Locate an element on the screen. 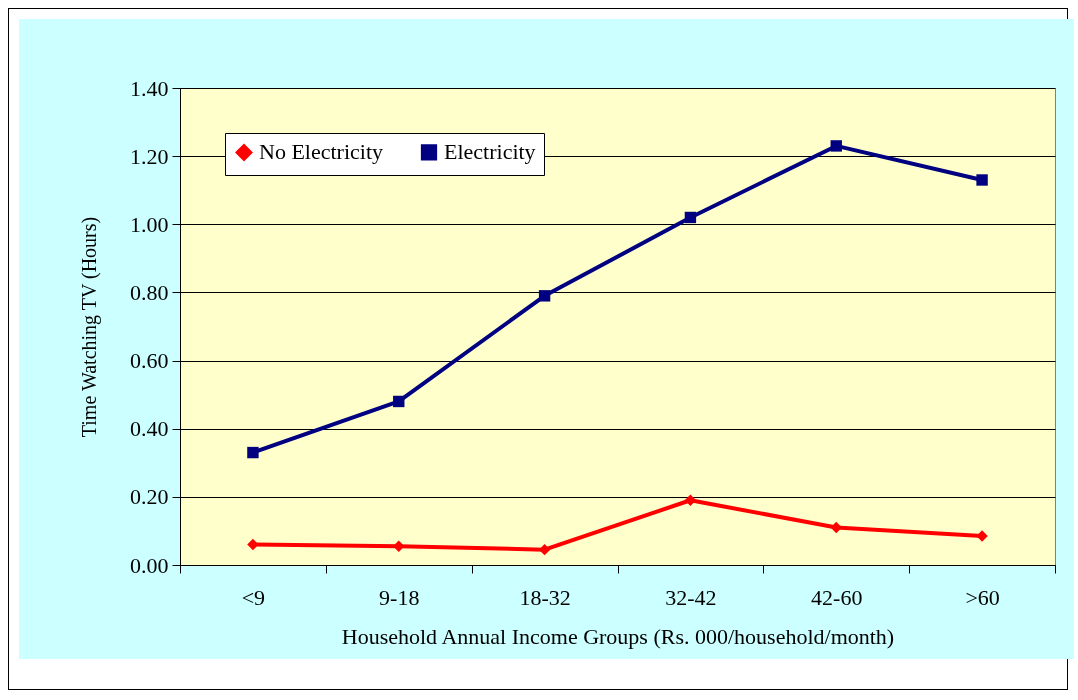  x-tick-label: <9 is located at coordinates (253, 597).